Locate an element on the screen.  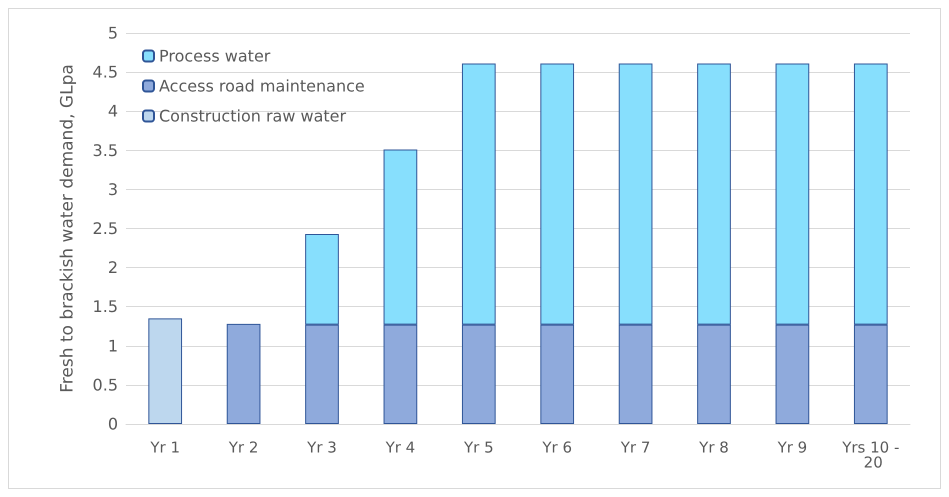
legend-label: Construction raw water is located at coordinates (253, 116).